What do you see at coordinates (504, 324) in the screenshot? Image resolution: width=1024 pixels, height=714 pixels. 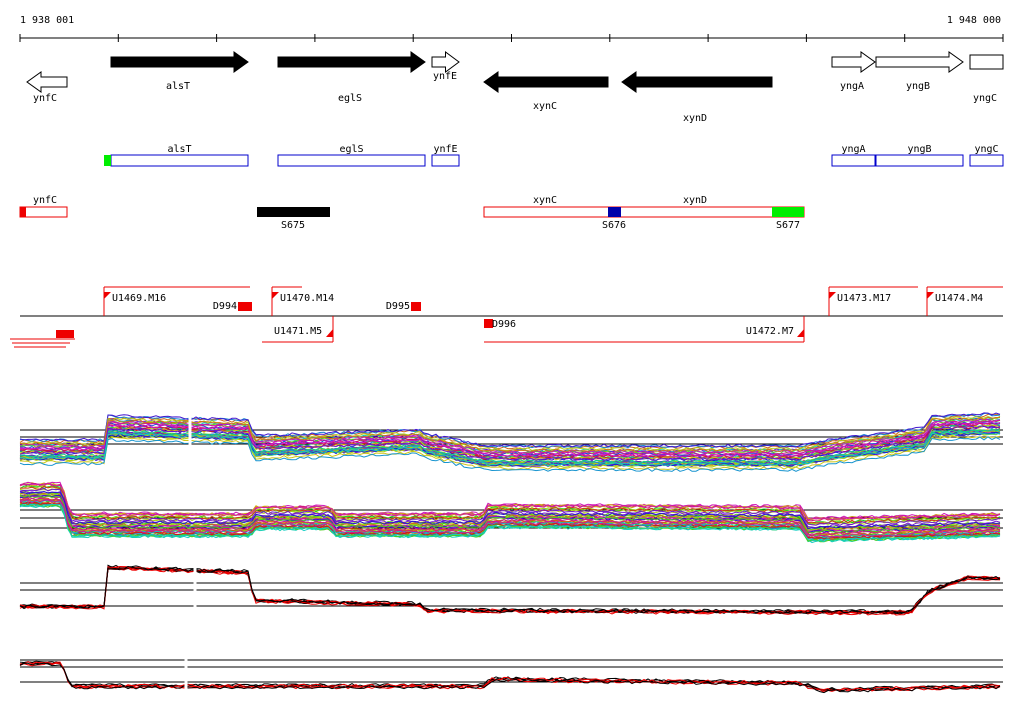 I see `label: D996` at bounding box center [504, 324].